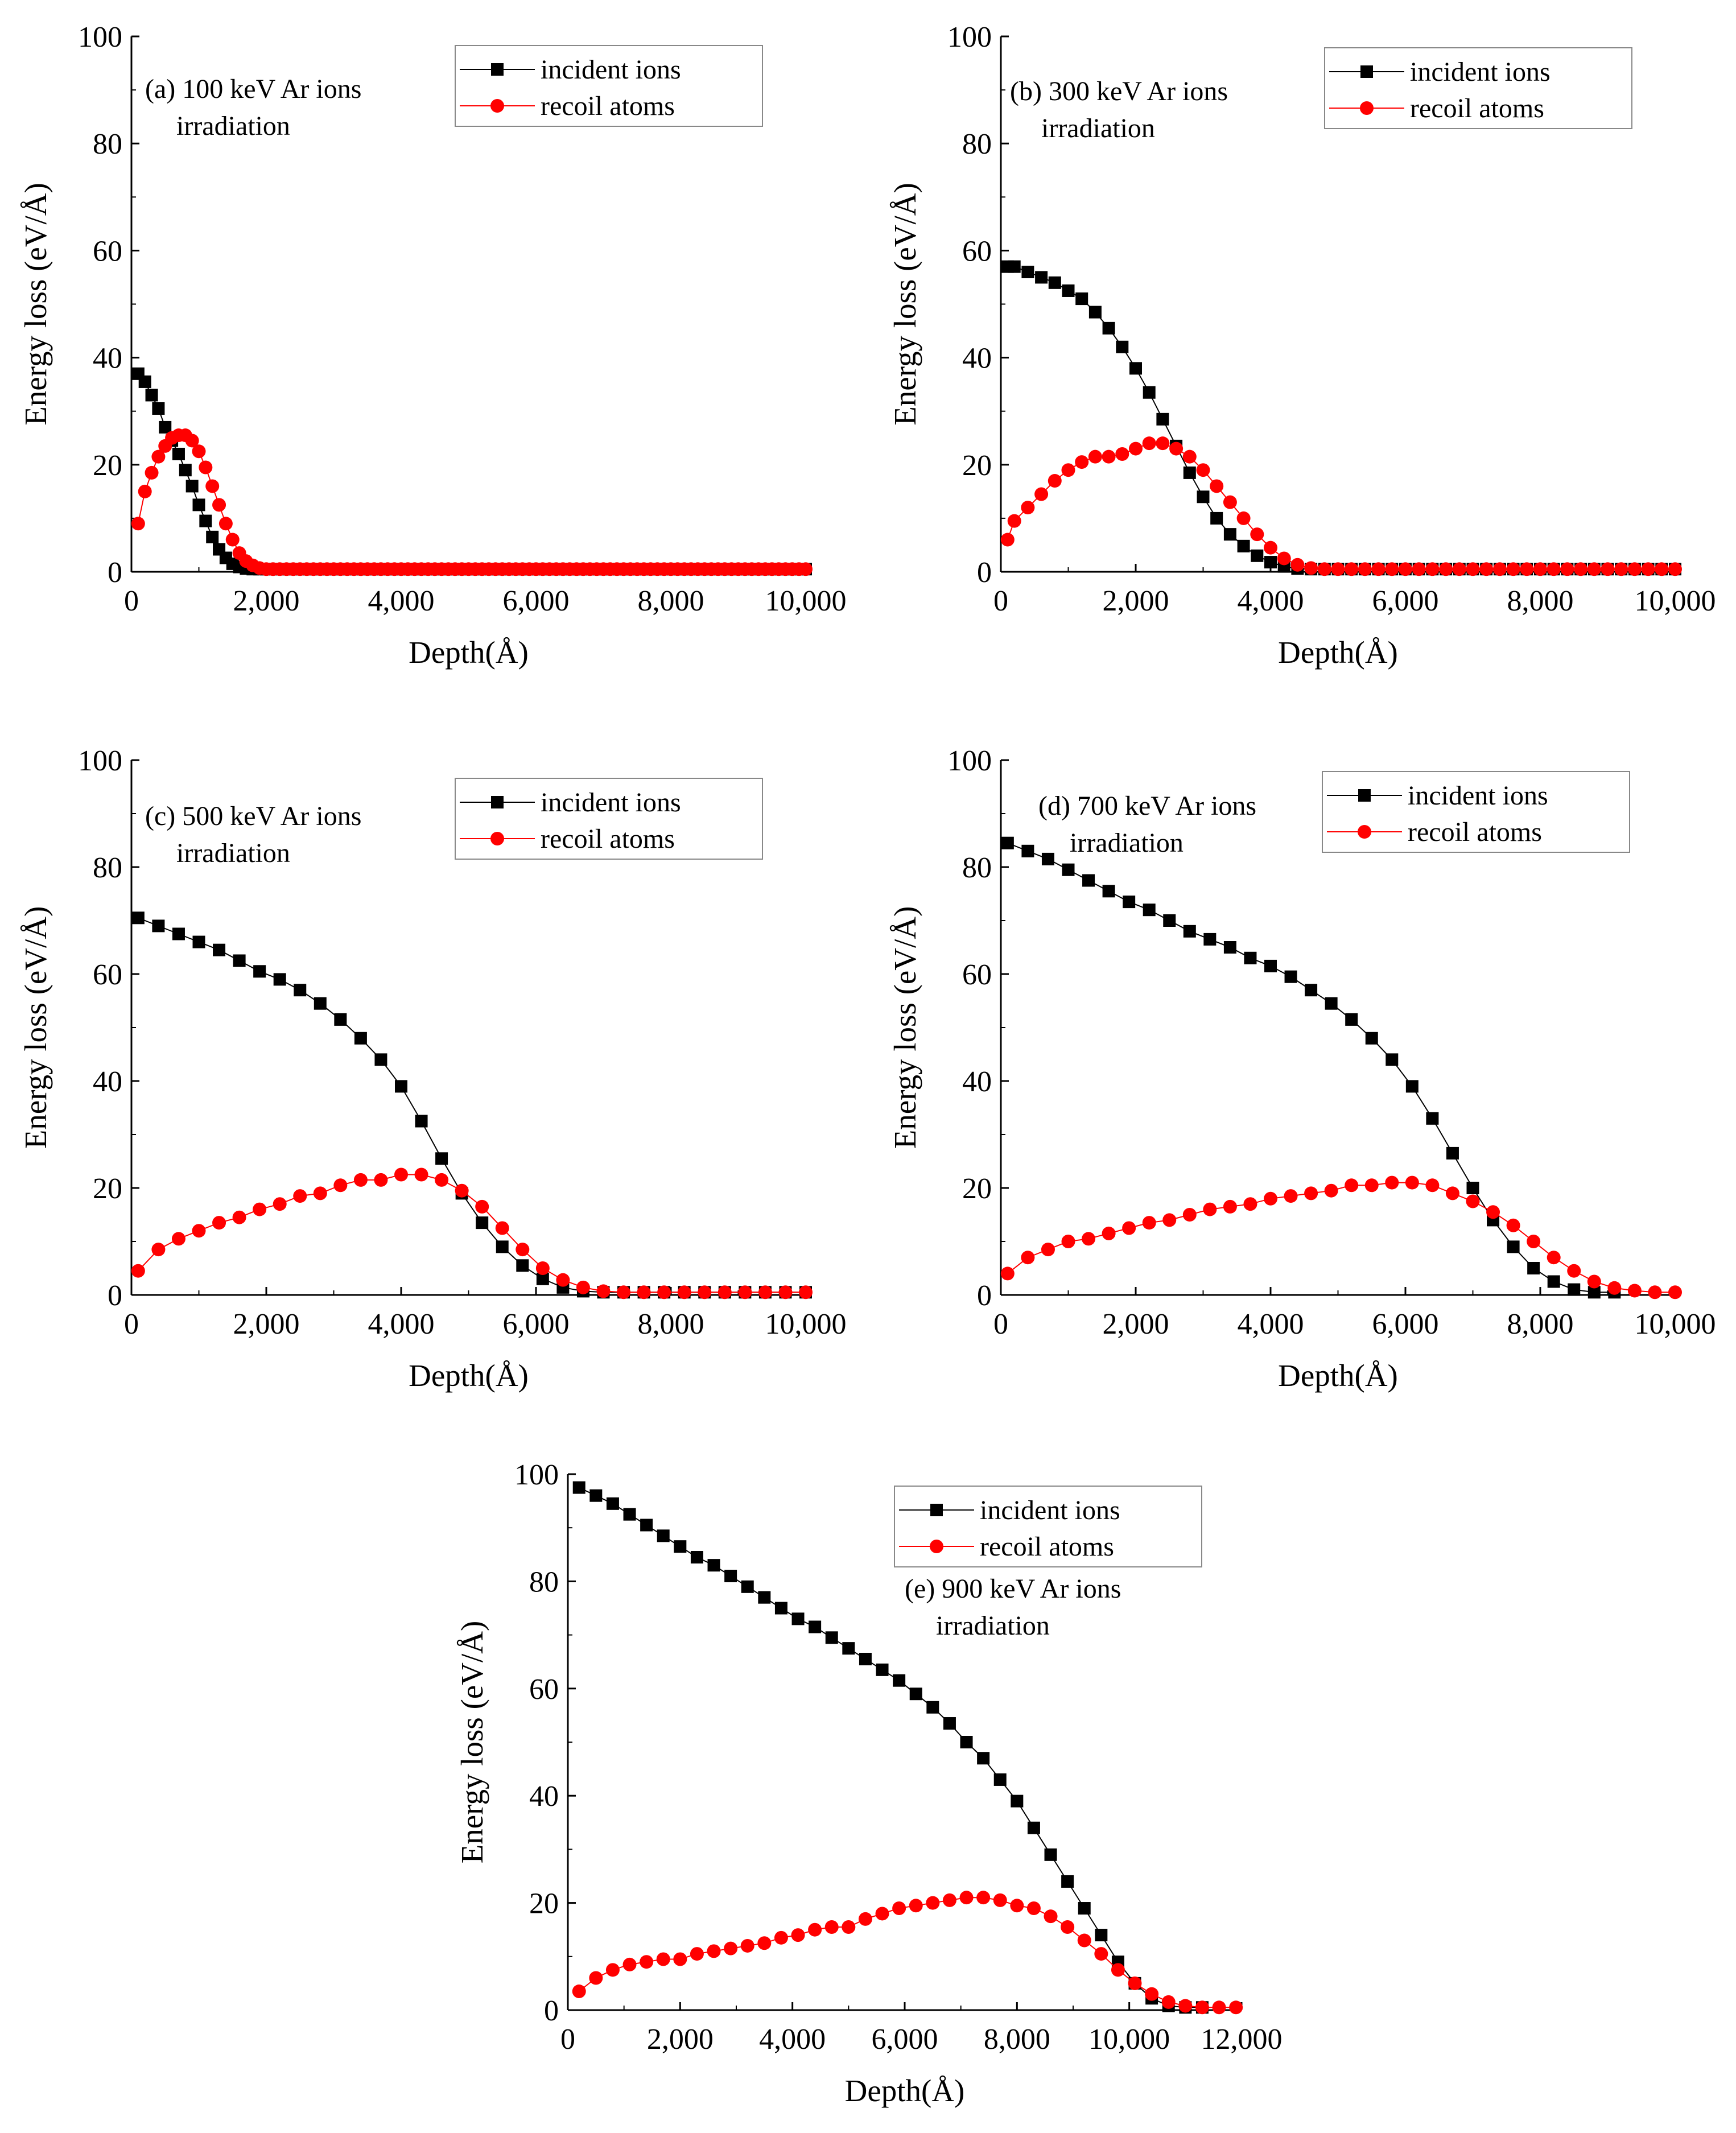 The height and width of the screenshot is (2133, 1736). Describe the element at coordinates (977, 868) in the screenshot. I see `y-tick-label: 80` at that location.